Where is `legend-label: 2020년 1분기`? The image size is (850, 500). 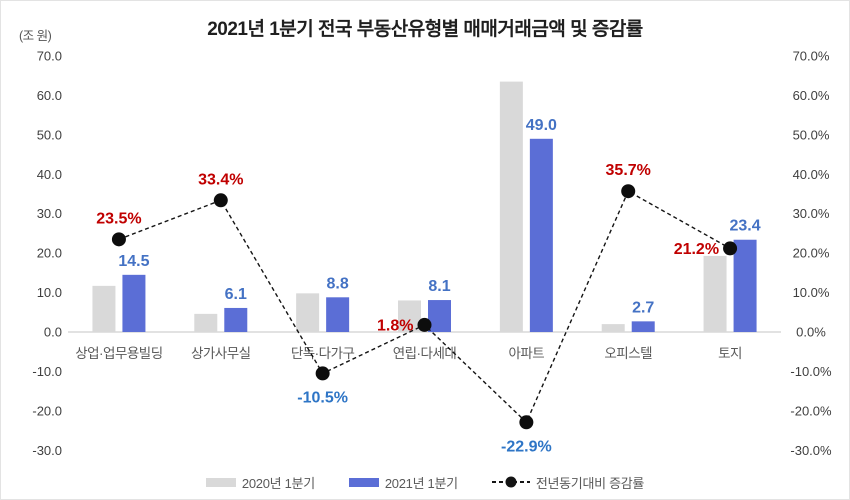
legend-label: 2020년 1분기 is located at coordinates (278, 483).